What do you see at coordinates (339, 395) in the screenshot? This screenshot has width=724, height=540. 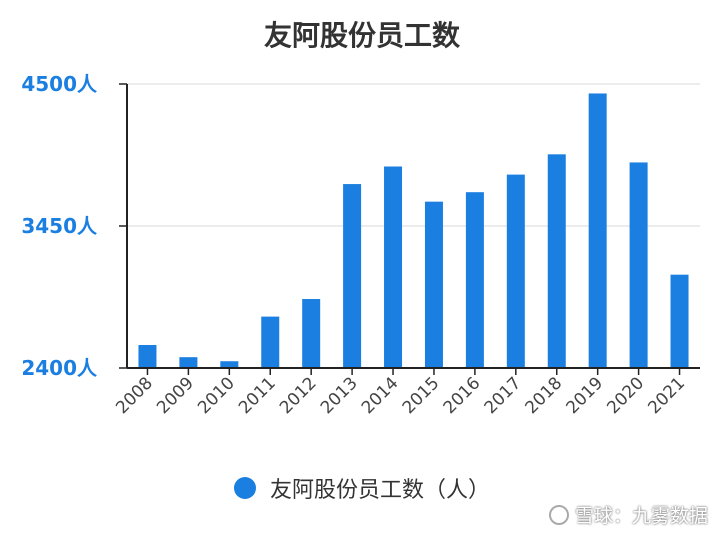 I see `x-tick-label: 2013` at bounding box center [339, 395].